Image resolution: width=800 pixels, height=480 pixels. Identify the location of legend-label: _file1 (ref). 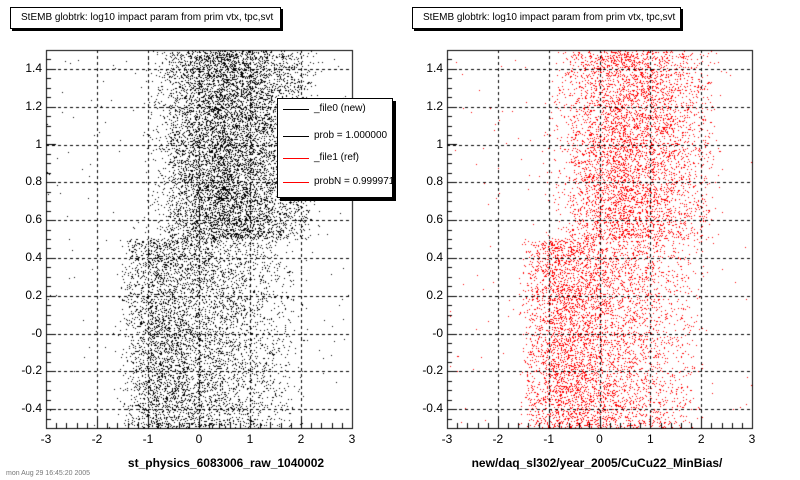
(337, 157).